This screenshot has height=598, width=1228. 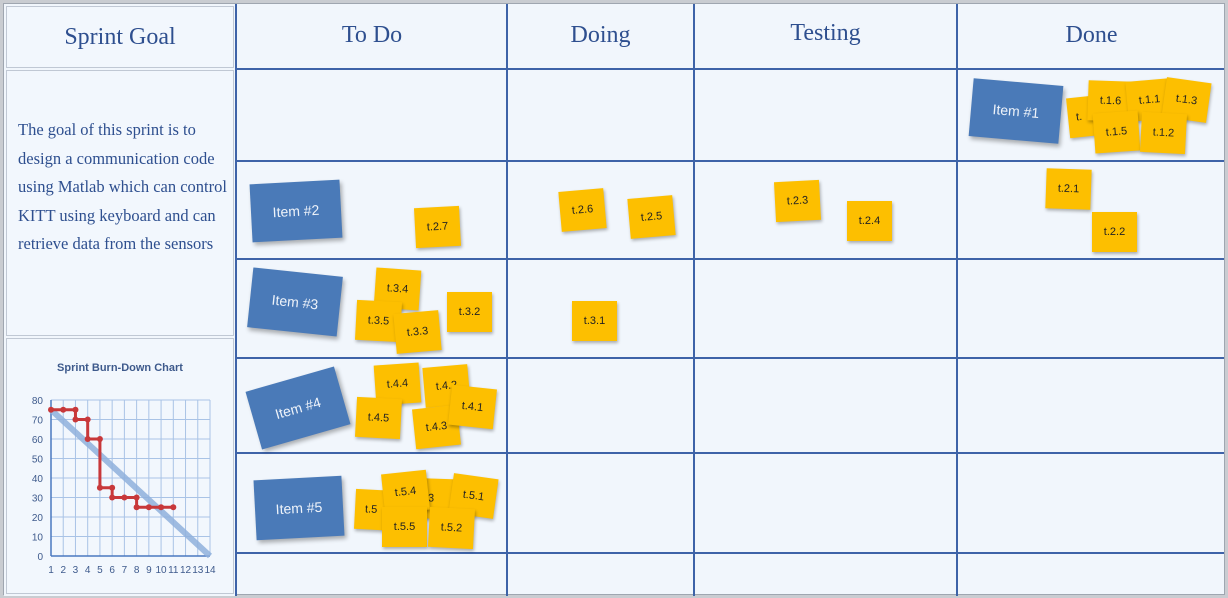 What do you see at coordinates (88, 570) in the screenshot?
I see `x-tick-label: 4` at bounding box center [88, 570].